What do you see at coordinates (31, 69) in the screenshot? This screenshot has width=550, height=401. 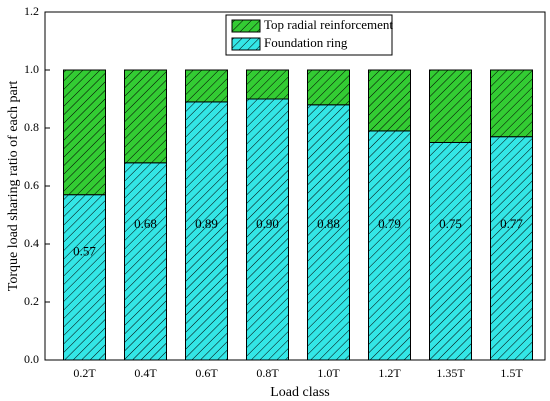 I see `y-tick-label: 1.0` at bounding box center [31, 69].